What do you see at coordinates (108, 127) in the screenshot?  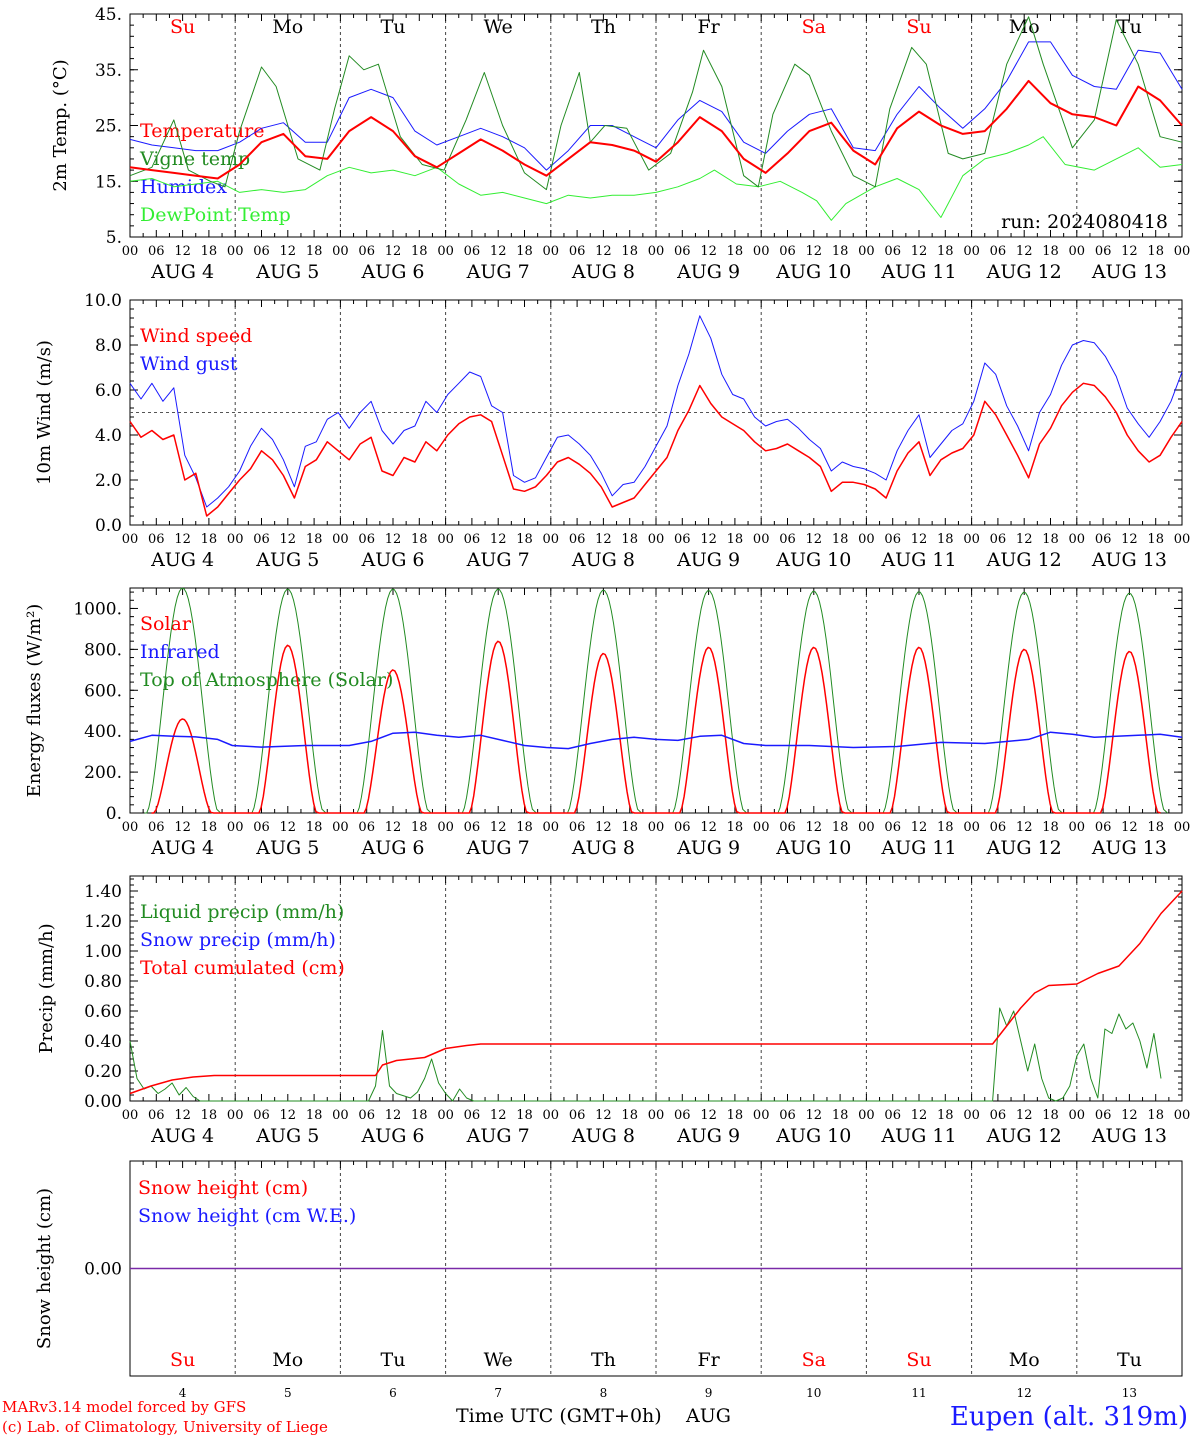 I see `y-tick-label: 25.` at bounding box center [108, 127].